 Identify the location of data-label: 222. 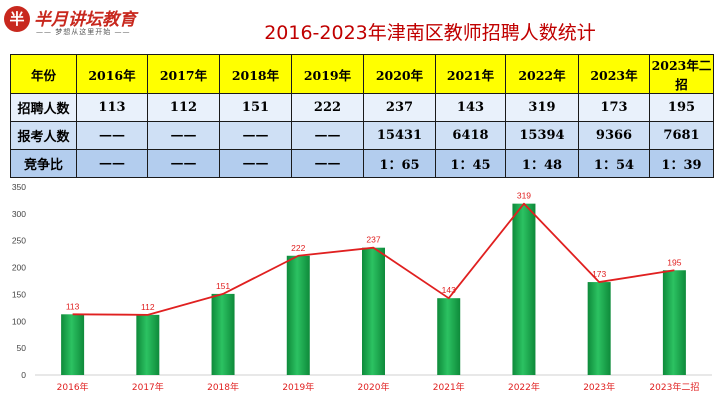
(298, 248).